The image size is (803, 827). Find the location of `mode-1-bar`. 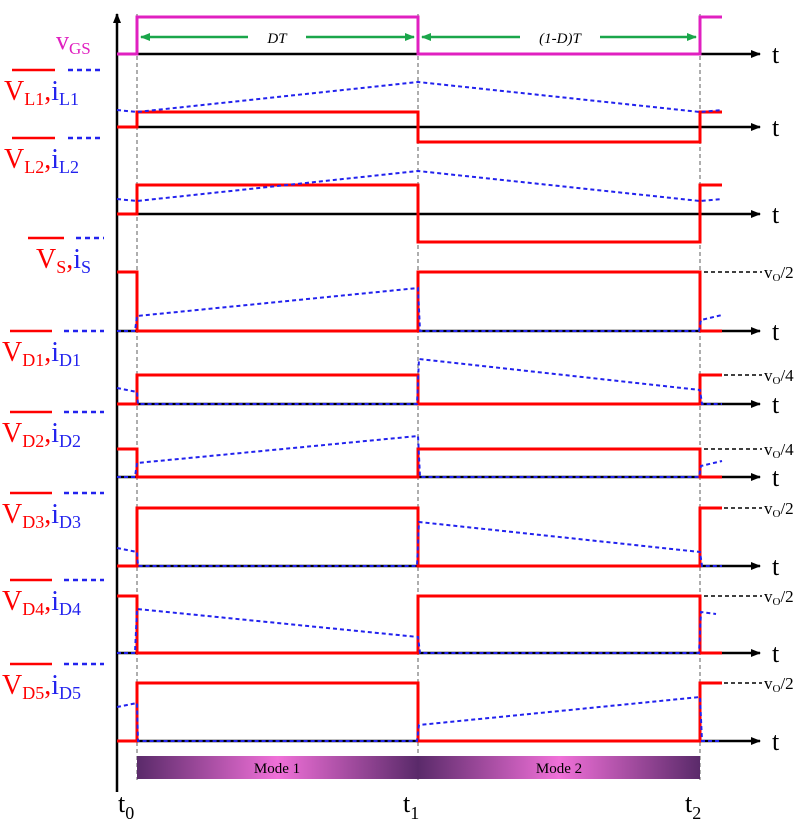

mode-1-bar is located at coordinates (277, 767).